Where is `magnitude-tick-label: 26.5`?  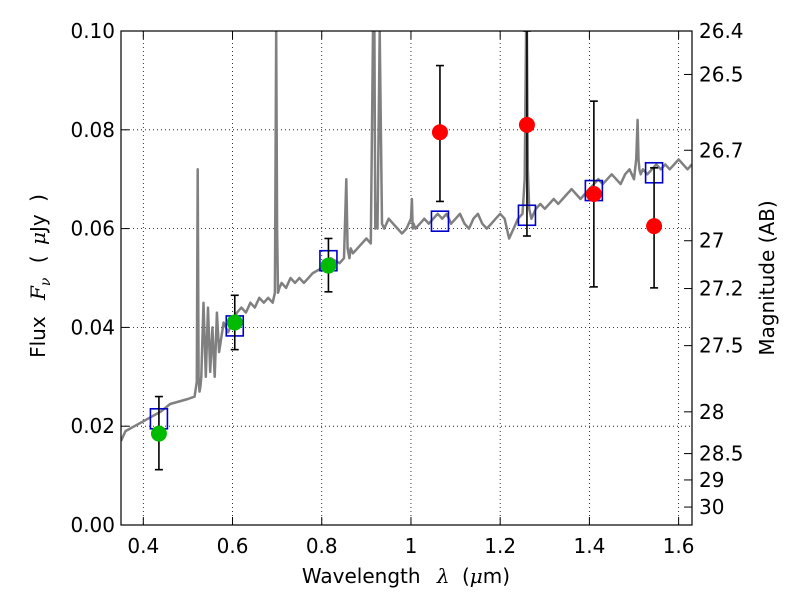
magnitude-tick-label: 26.5 is located at coordinates (721, 74).